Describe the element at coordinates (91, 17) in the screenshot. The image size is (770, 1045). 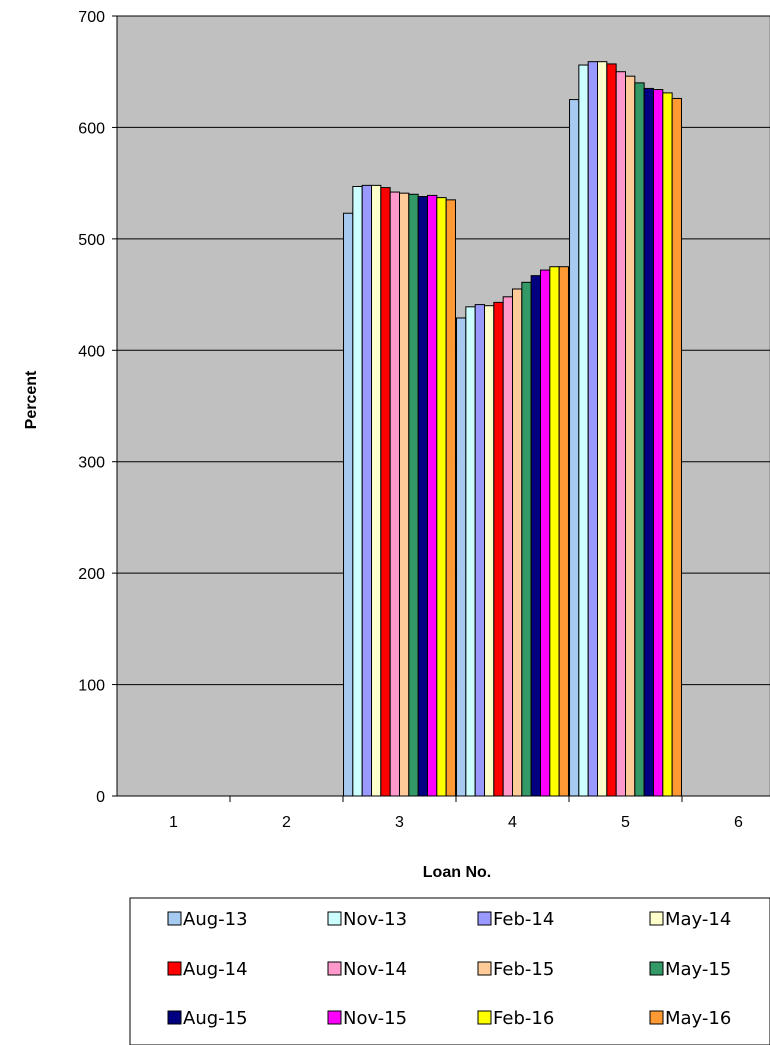
I see `y-tick-label: 700` at that location.